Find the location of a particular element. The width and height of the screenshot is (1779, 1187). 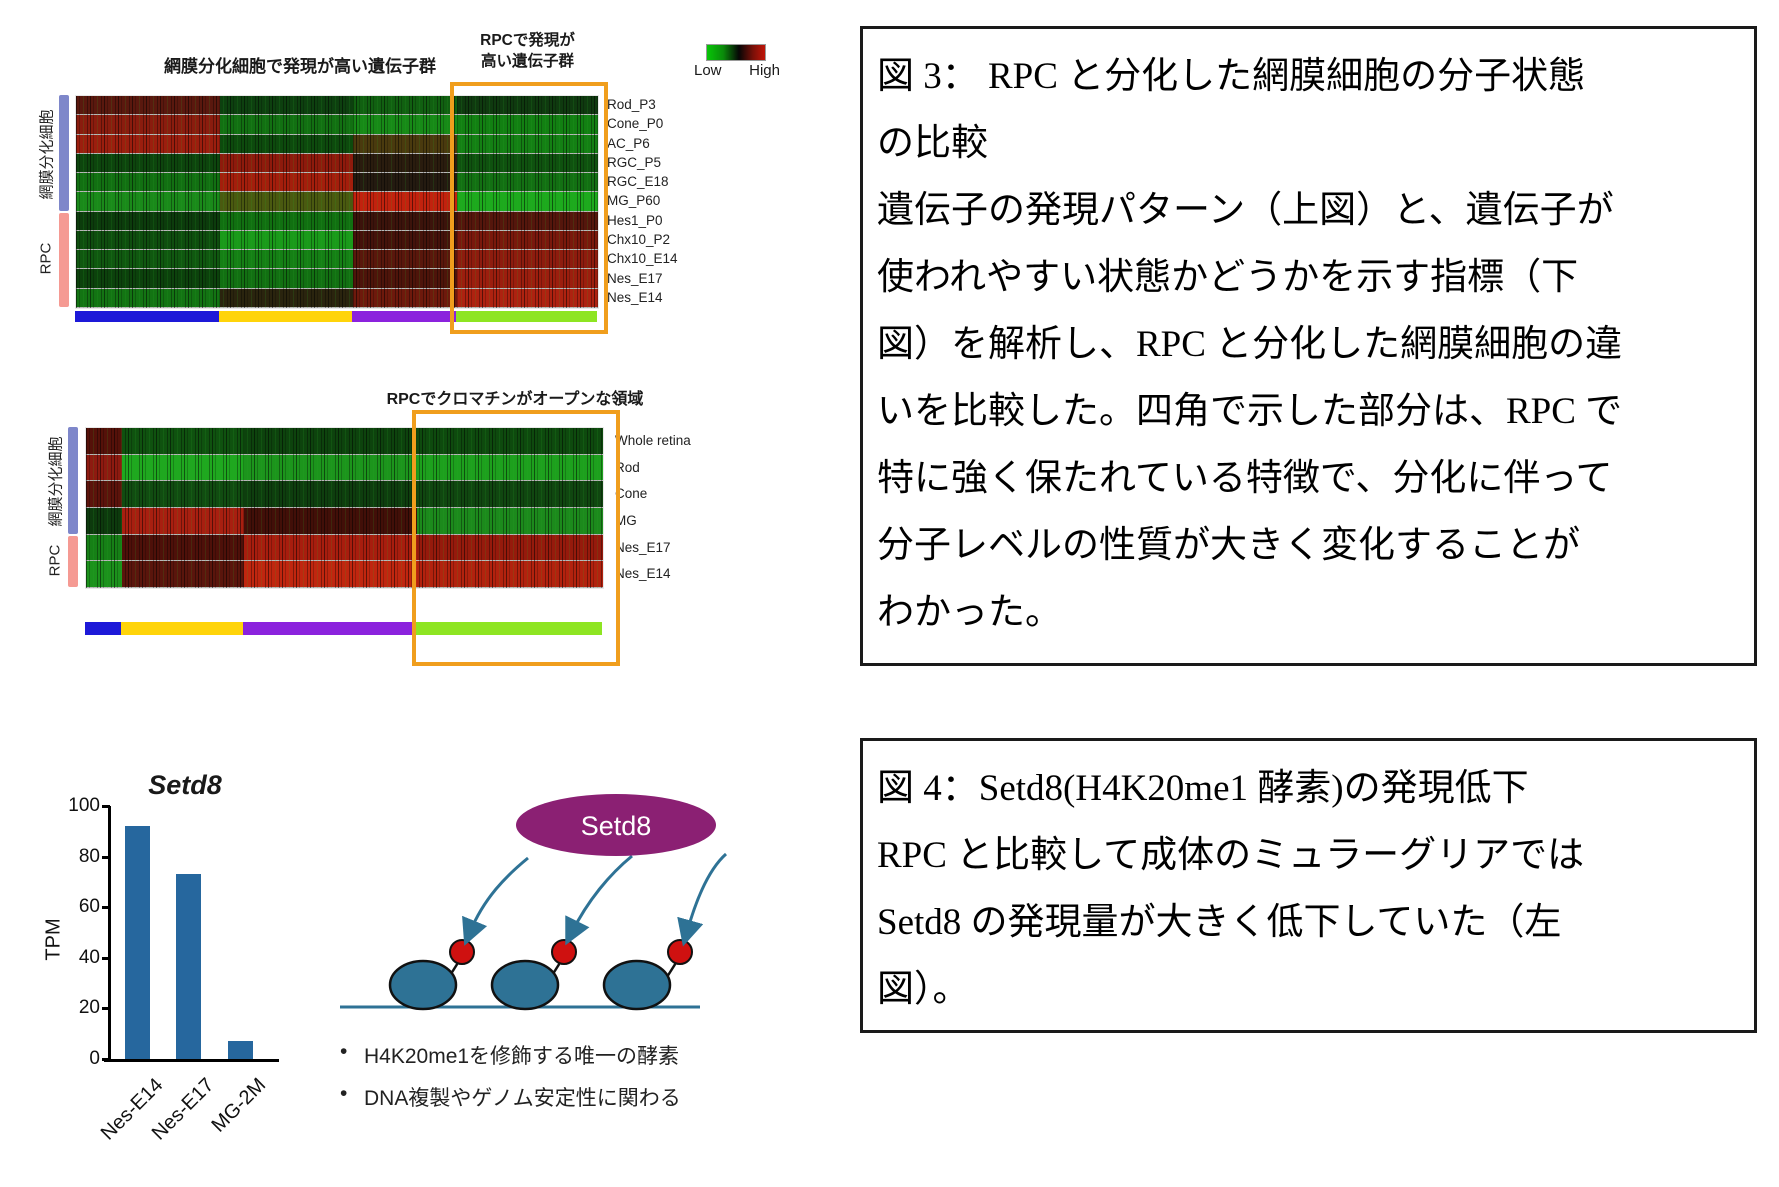

x-tick-label-MG-2M: MG-2M is located at coordinates (239, 1105).